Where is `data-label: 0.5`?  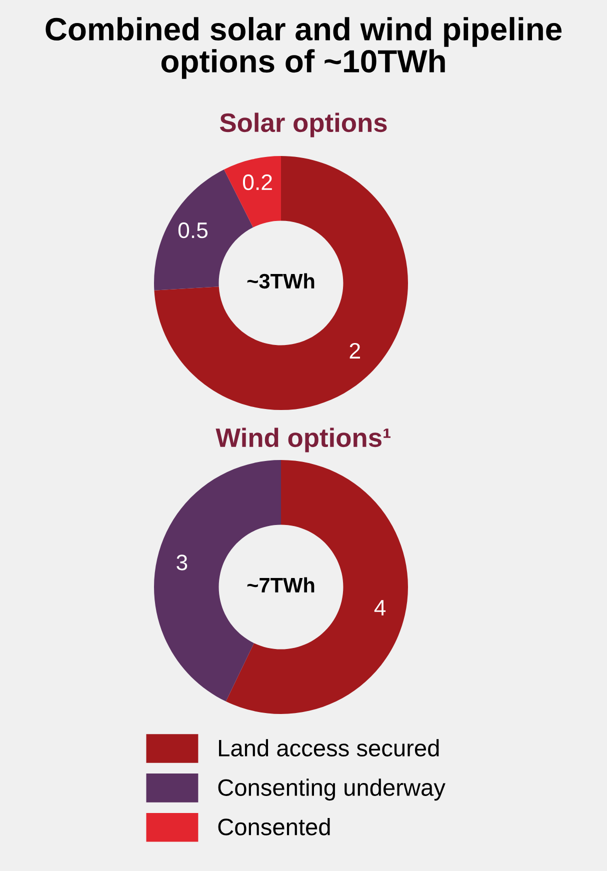 data-label: 0.5 is located at coordinates (193, 230).